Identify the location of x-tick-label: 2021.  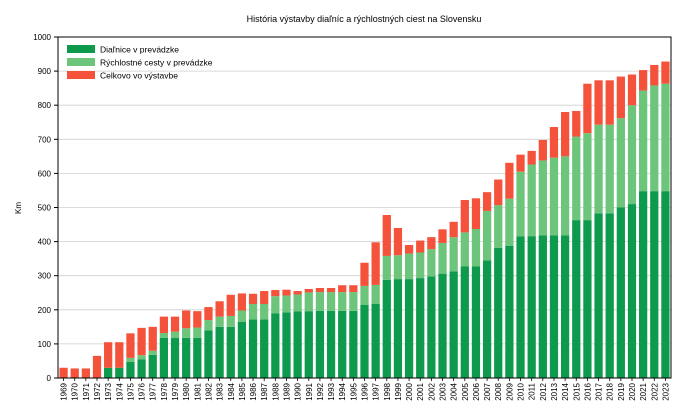
(643, 391).